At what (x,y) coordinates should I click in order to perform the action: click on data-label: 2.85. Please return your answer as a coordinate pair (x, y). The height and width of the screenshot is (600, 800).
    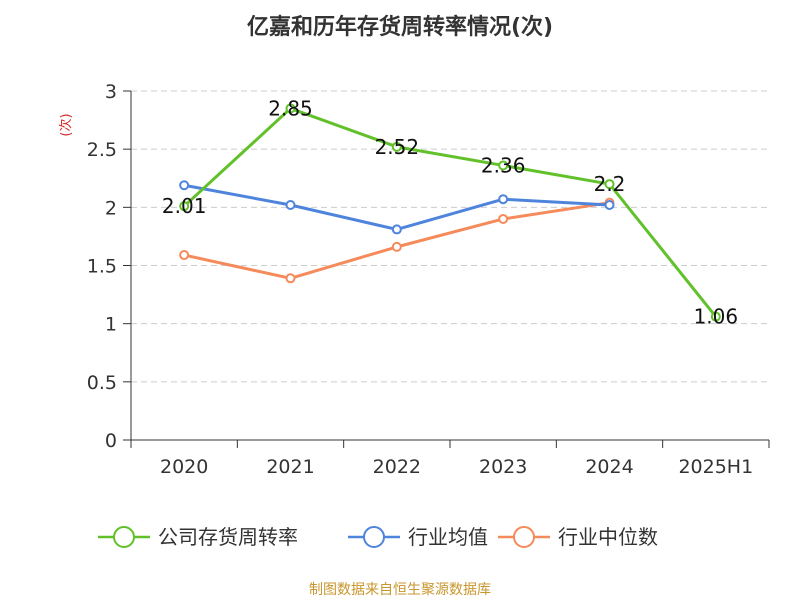
    Looking at the image, I should click on (290, 108).